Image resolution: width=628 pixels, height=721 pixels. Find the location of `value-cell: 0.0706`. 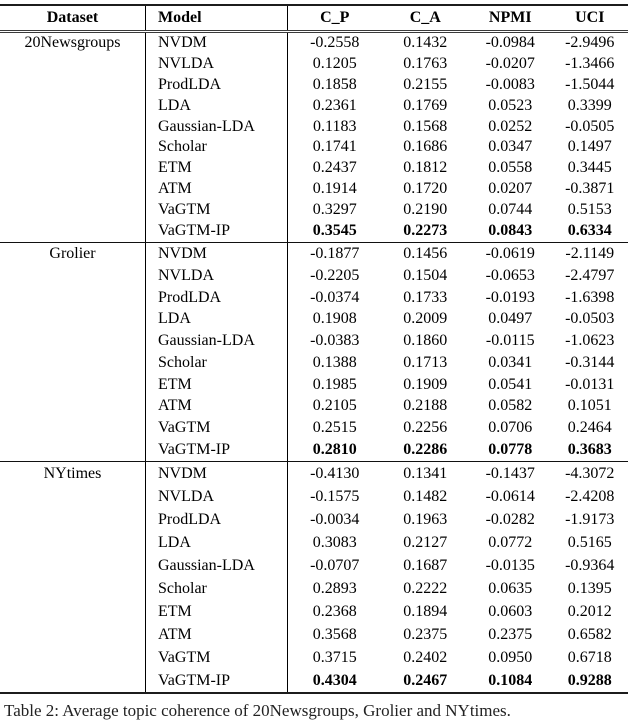

value-cell: 0.0706 is located at coordinates (510, 428).